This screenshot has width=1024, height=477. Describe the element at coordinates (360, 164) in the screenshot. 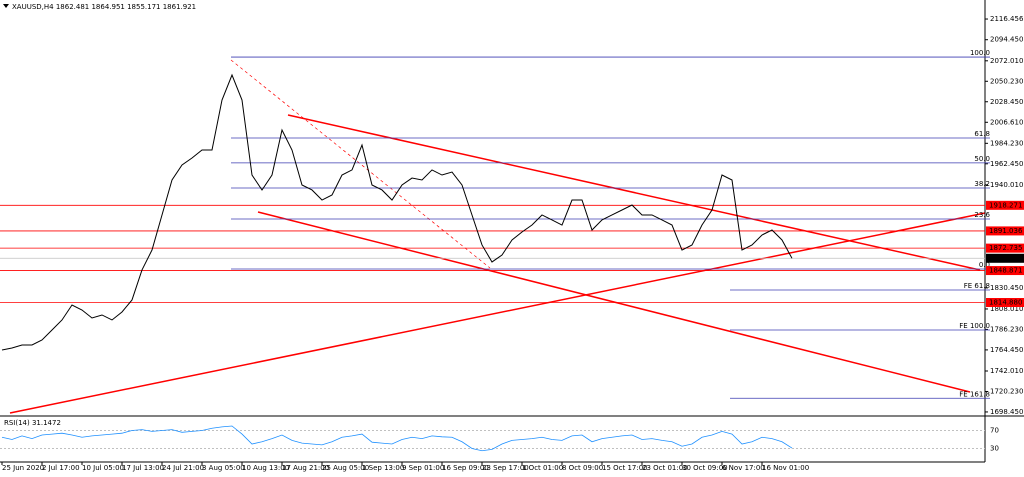

I see `fib-anchor-line` at that location.